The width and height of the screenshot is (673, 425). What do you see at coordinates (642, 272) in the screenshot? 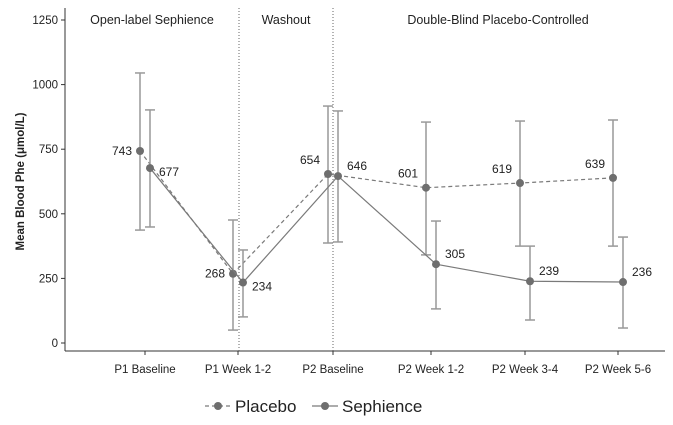
I see `data-label: 236` at bounding box center [642, 272].